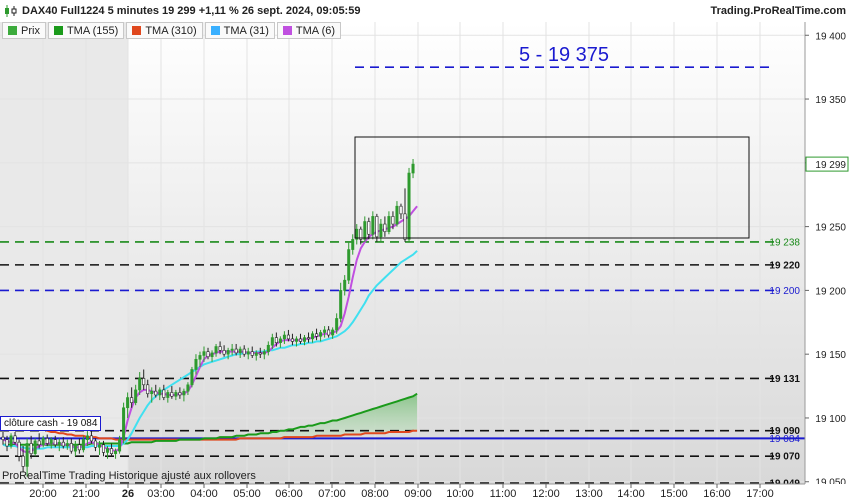 The height and width of the screenshot is (500, 850). What do you see at coordinates (717, 494) in the screenshot?
I see `time-tick-label: 16:00` at bounding box center [717, 494].